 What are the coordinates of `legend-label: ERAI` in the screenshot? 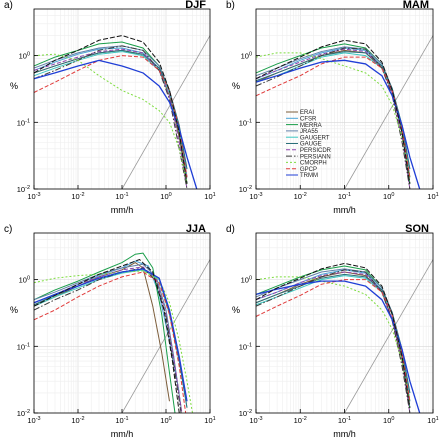 It's located at (307, 113).